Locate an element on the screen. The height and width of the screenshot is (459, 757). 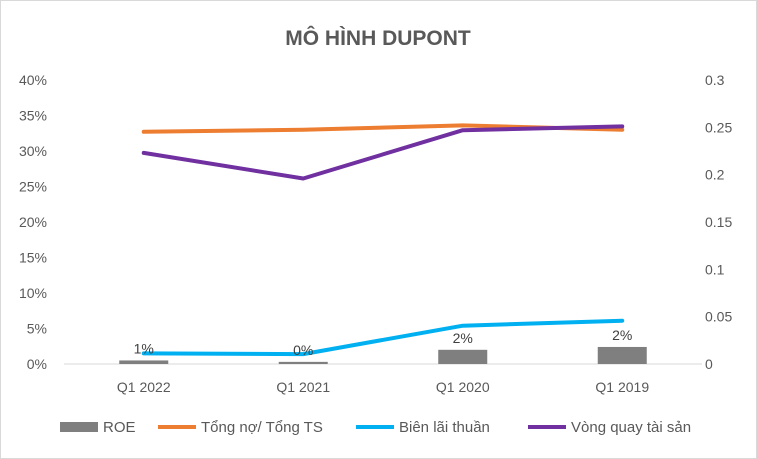
legend-label: ROE is located at coordinates (119, 427).